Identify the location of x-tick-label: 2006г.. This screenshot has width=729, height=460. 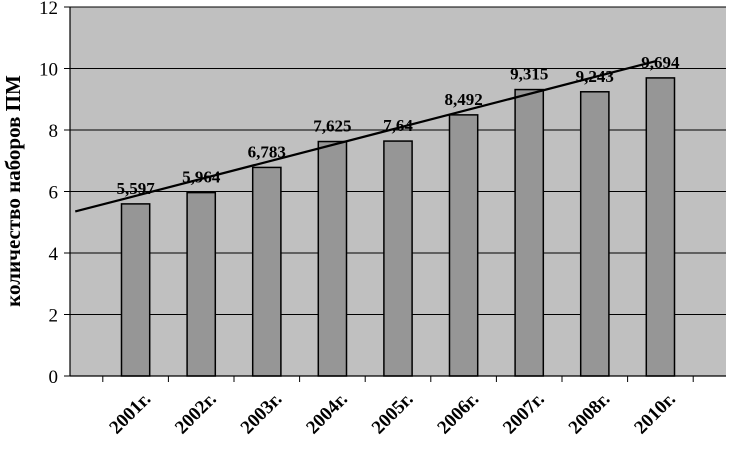
(458, 414).